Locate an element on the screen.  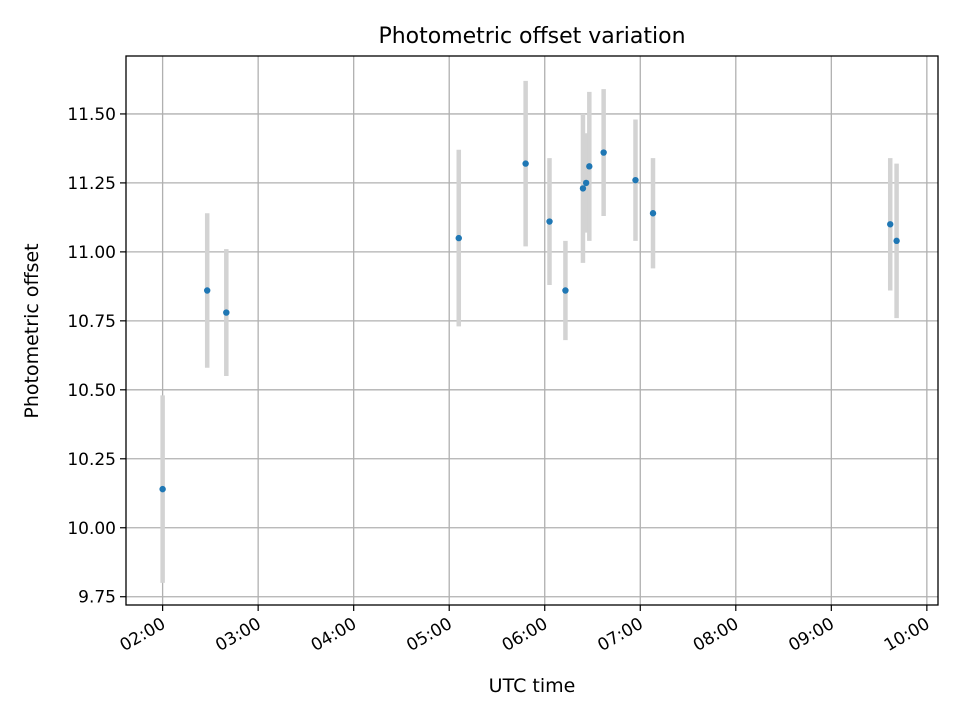
y-tick-label: 9.75 is located at coordinates (97, 598).